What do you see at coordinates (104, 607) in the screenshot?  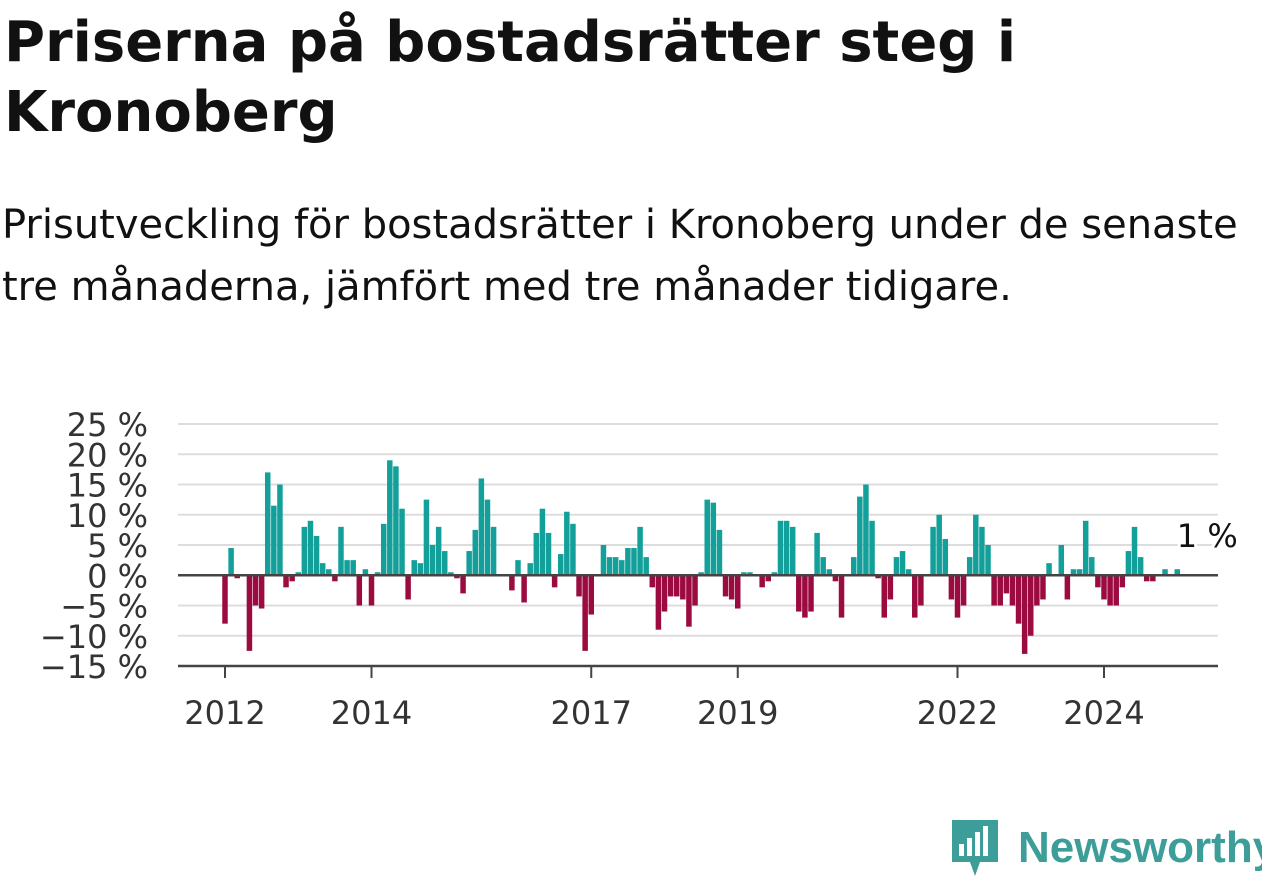 I see `y-tick-label: −5 %` at bounding box center [104, 607].